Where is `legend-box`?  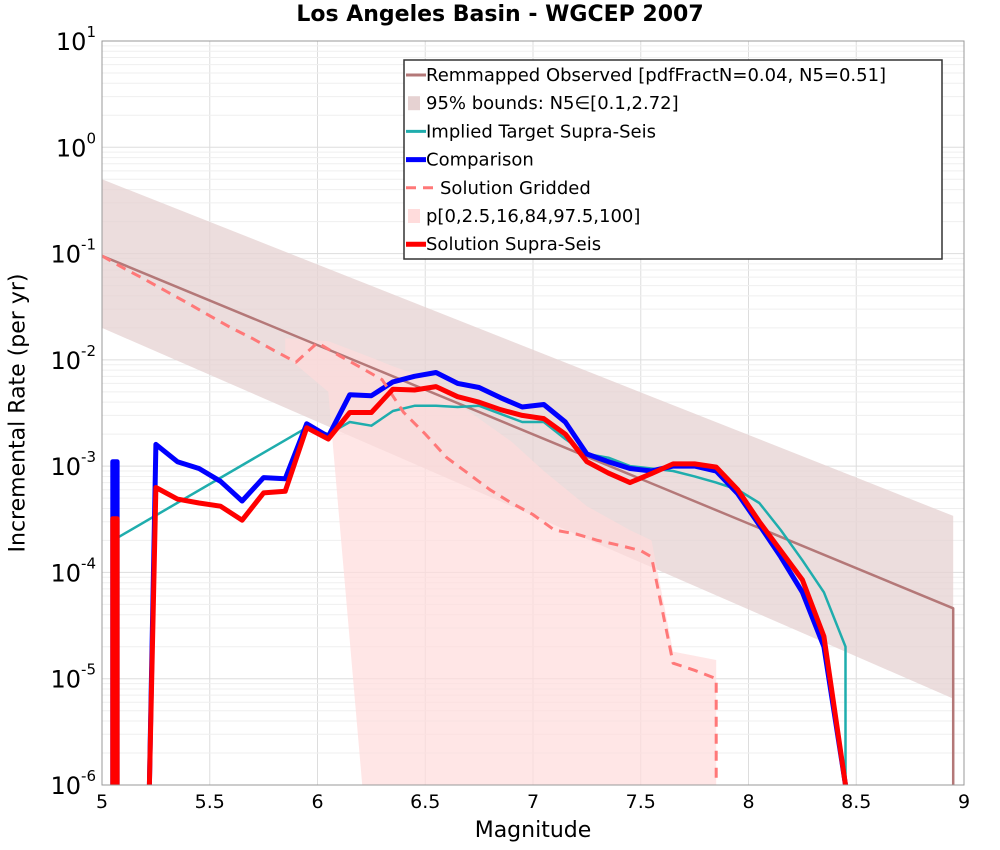 legend-box is located at coordinates (673, 159).